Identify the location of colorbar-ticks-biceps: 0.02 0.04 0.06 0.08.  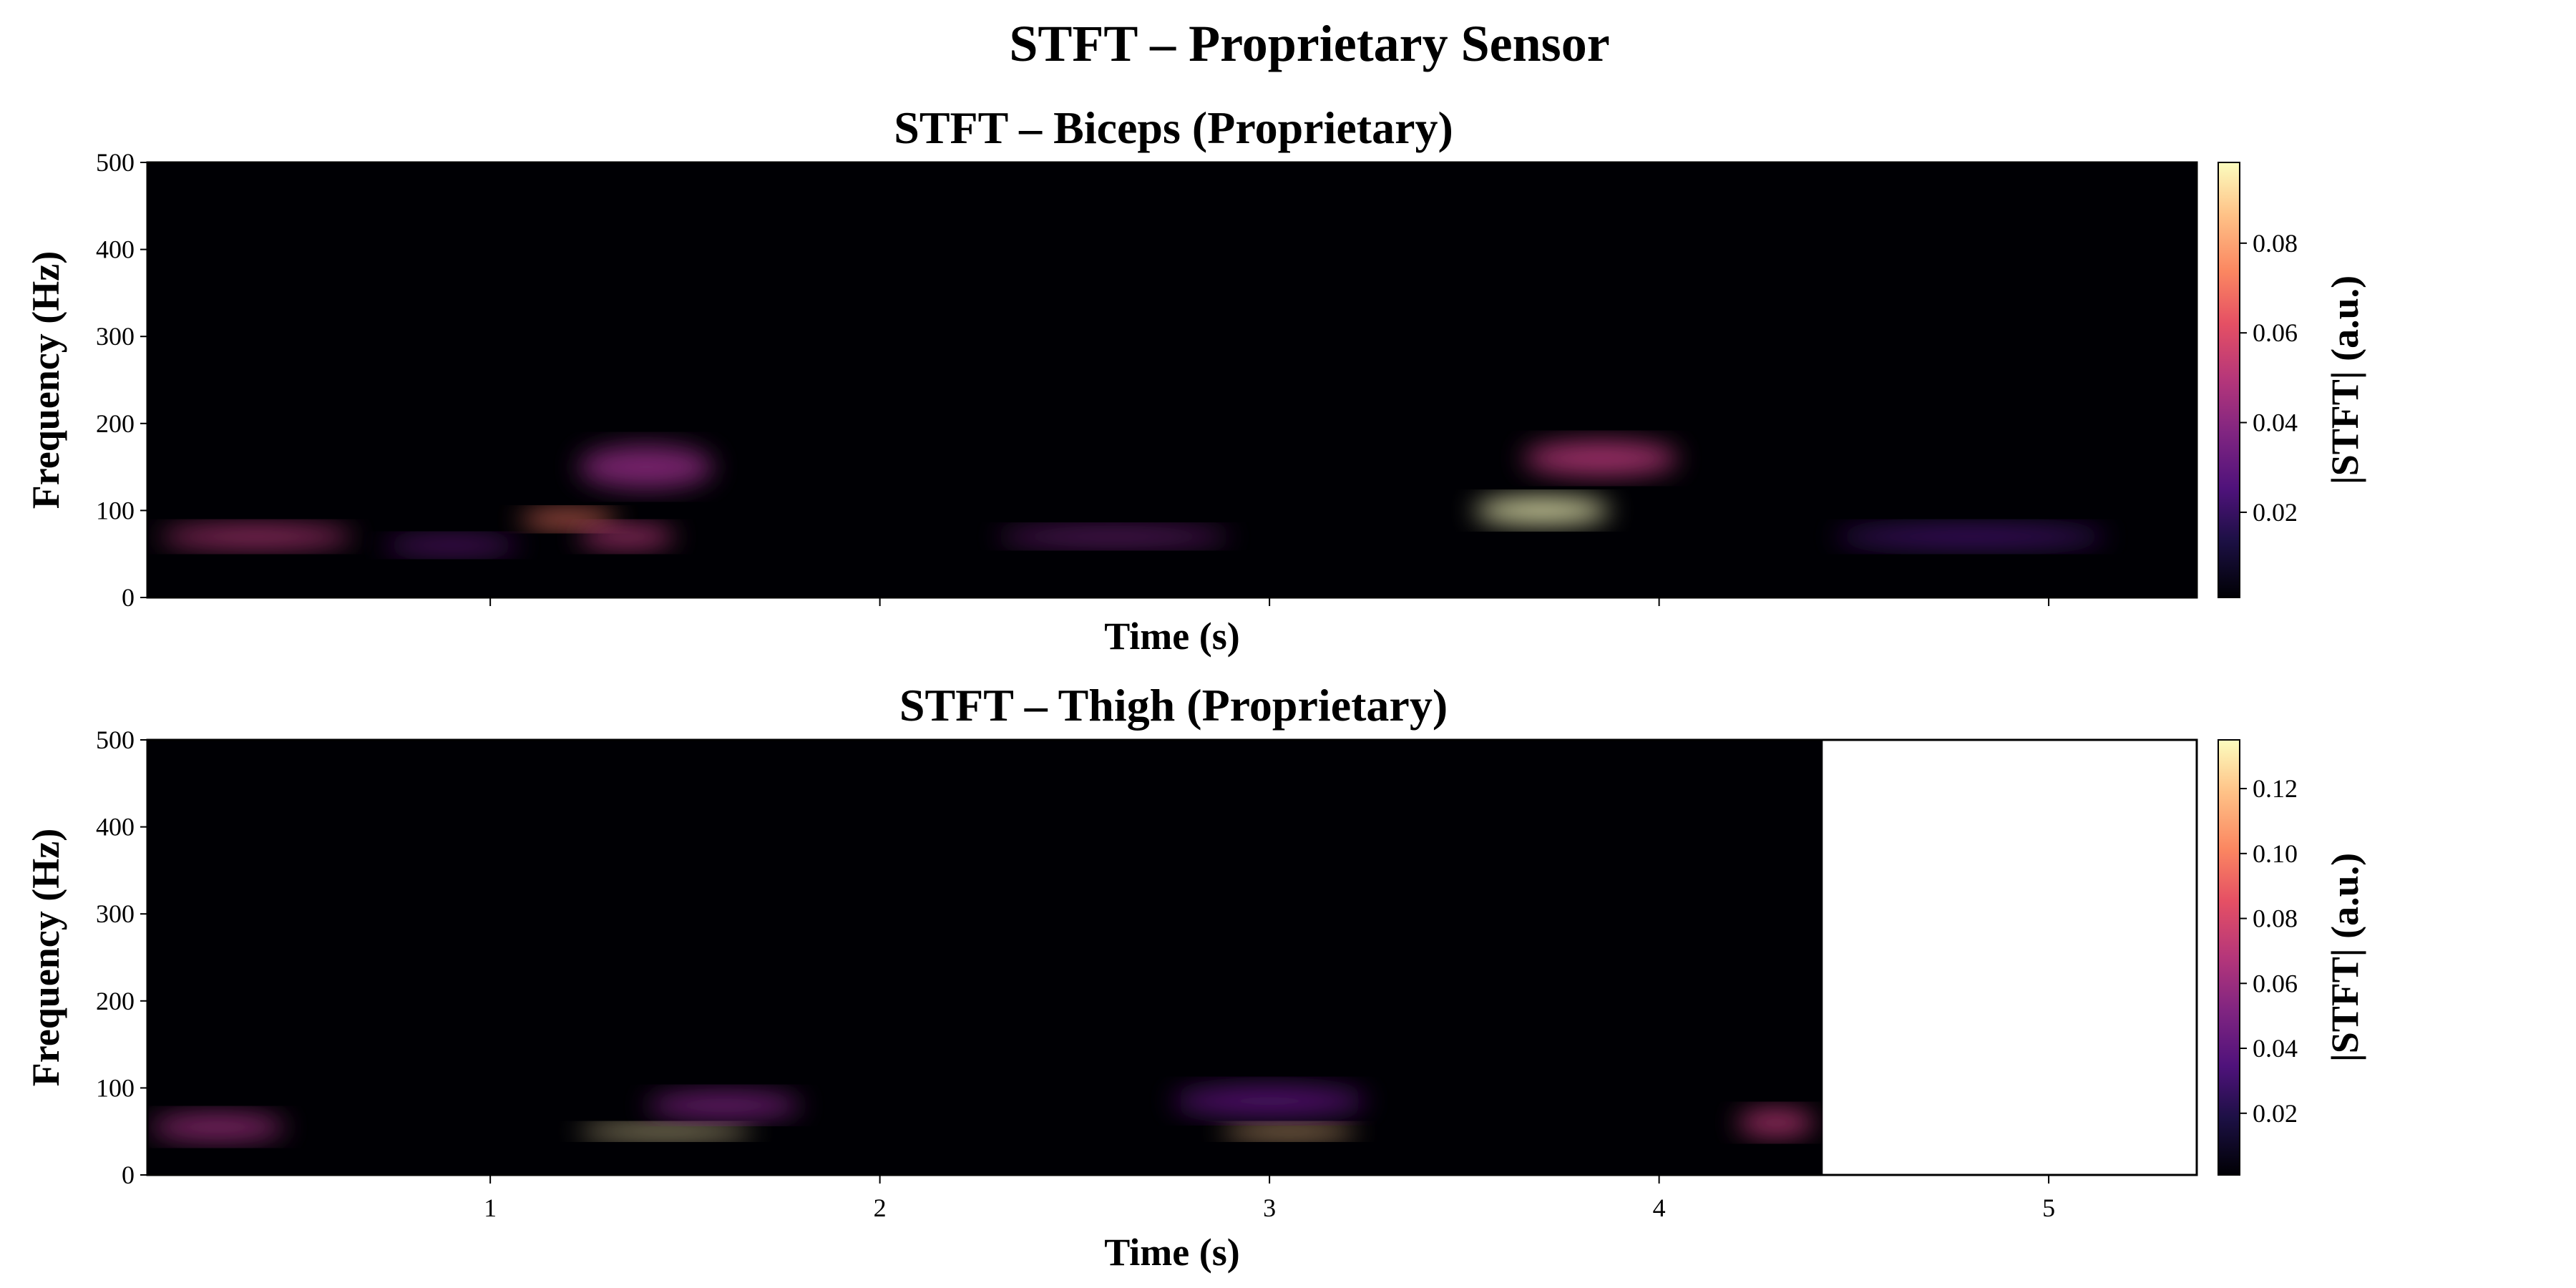
(2269, 378).